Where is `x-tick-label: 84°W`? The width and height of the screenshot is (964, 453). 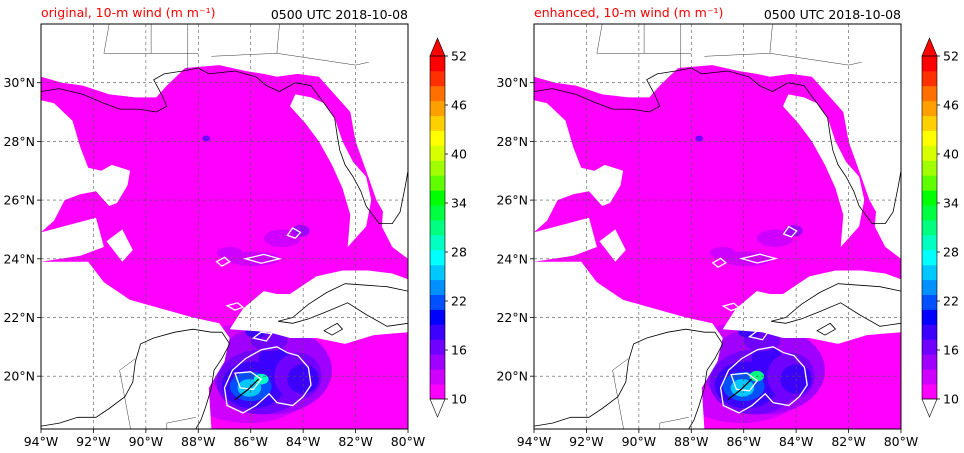
x-tick-label: 84°W is located at coordinates (303, 441).